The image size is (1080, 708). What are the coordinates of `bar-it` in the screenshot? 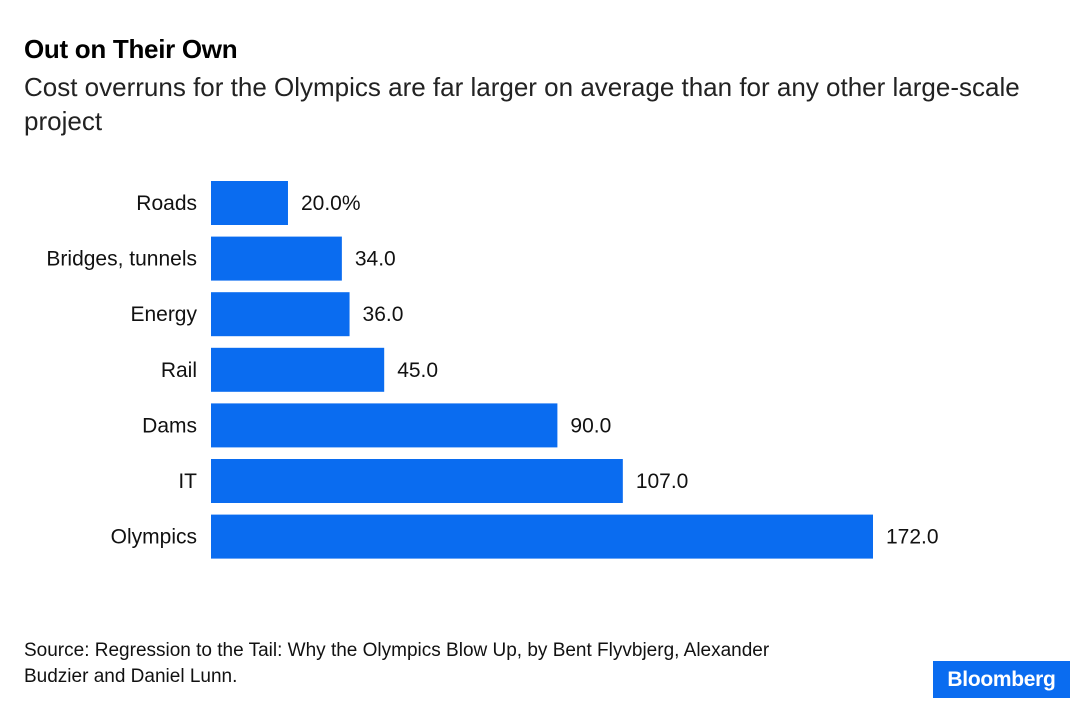 It's located at (417, 481).